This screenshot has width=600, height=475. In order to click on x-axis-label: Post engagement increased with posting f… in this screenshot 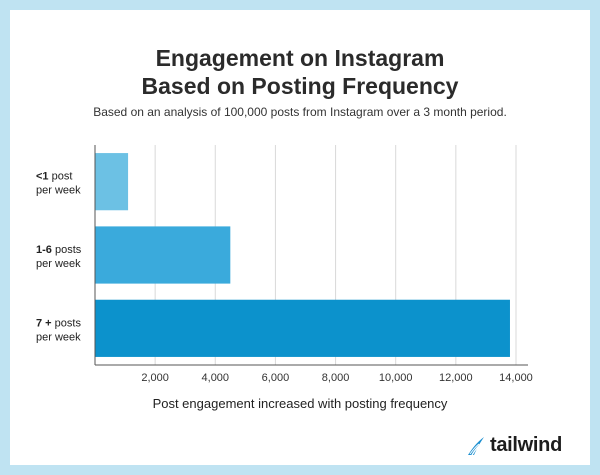, I will do `click(300, 403)`.